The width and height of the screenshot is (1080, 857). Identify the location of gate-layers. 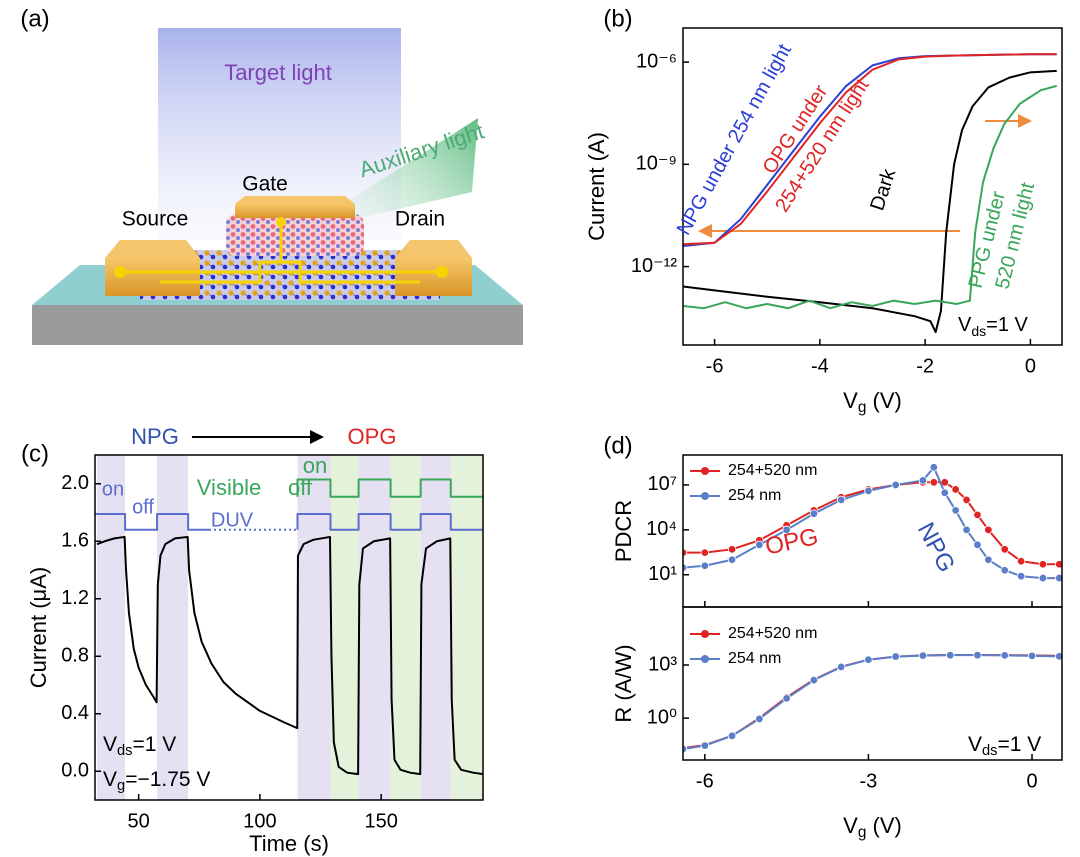
(295, 235).